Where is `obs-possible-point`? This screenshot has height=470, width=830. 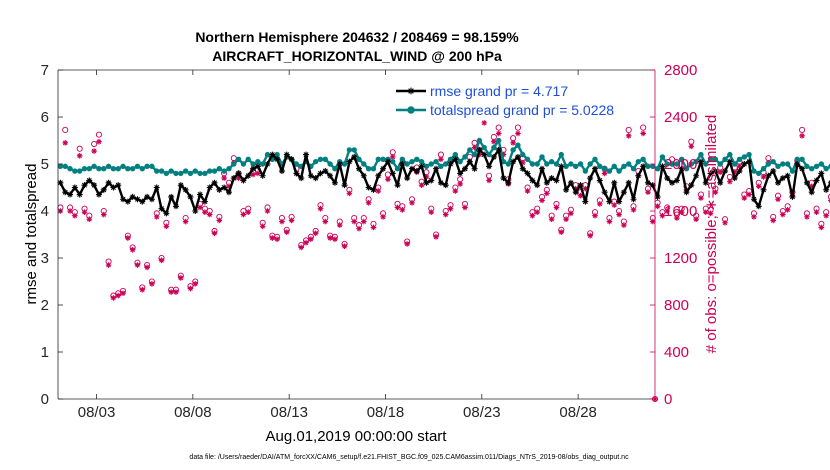 obs-possible-point is located at coordinates (65, 129).